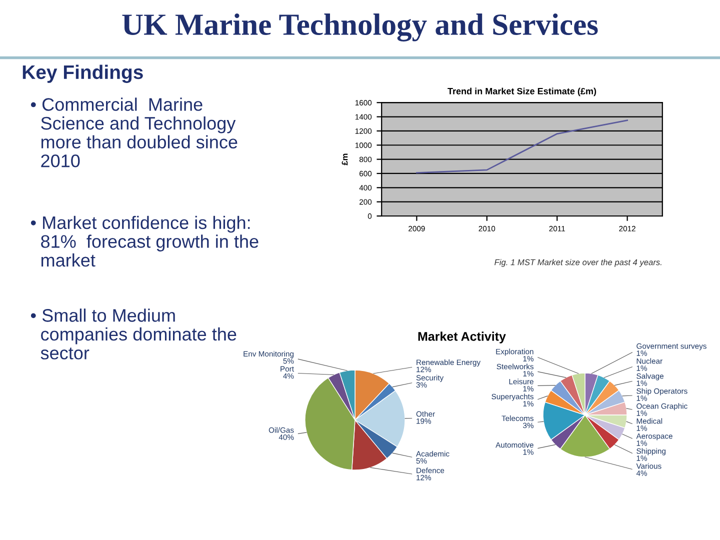  I want to click on chart-title: Market Activity, so click(462, 338).